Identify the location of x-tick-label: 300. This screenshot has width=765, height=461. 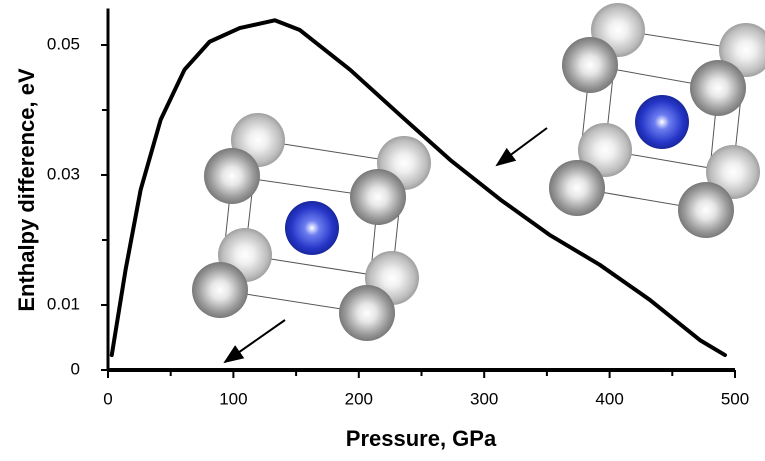
(484, 398).